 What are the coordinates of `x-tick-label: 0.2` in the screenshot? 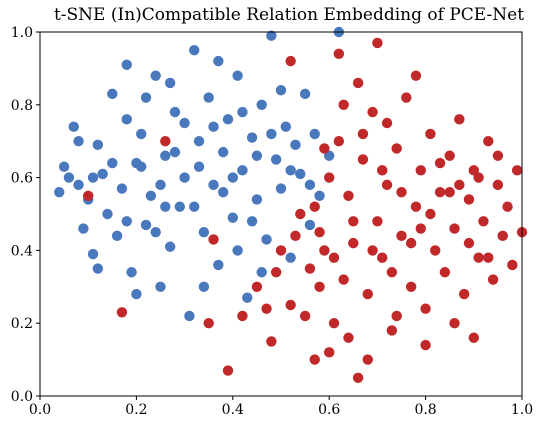 It's located at (136, 410).